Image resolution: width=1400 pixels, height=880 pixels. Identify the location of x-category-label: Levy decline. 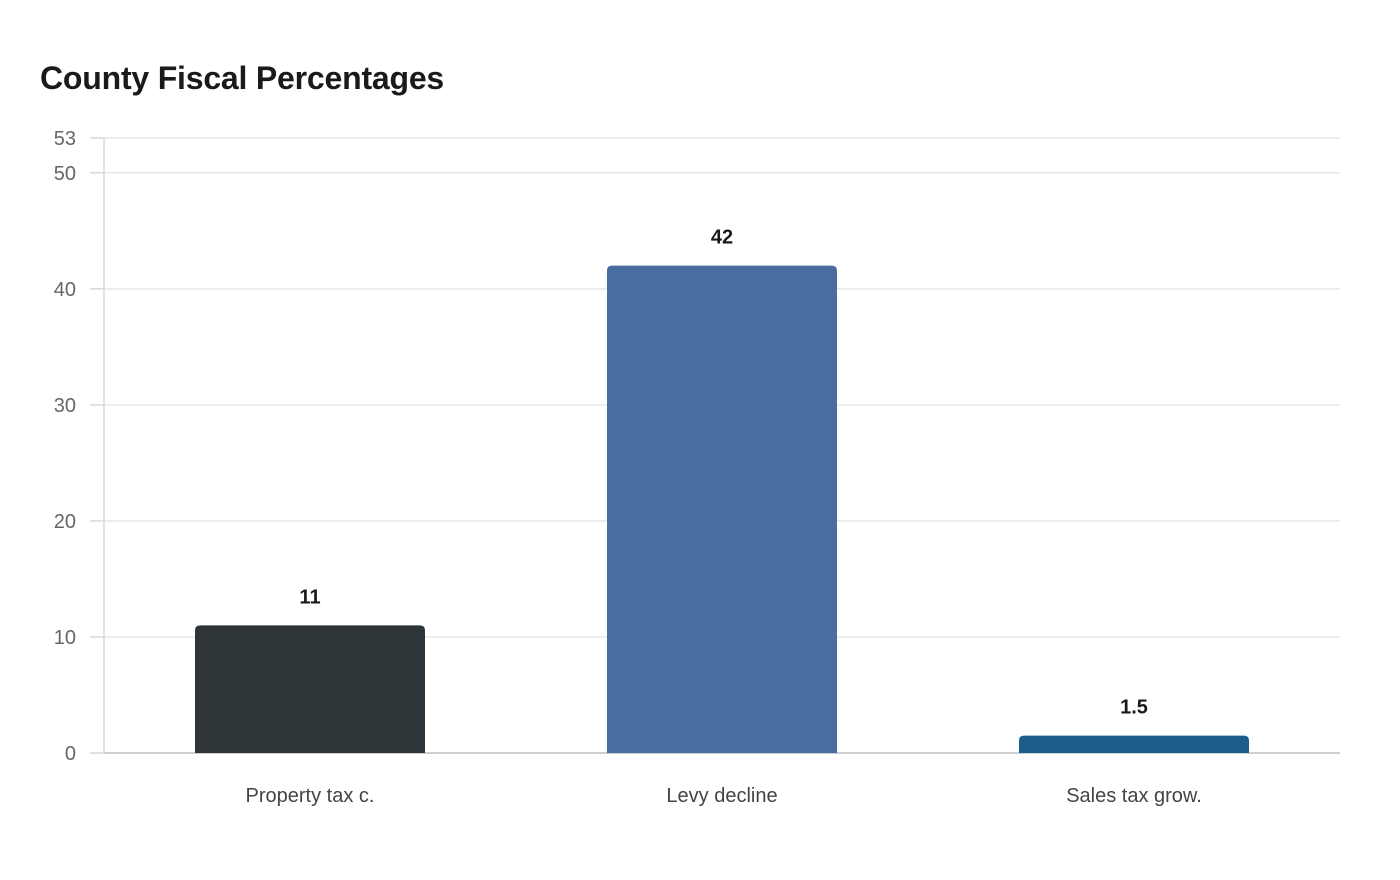
(721, 796).